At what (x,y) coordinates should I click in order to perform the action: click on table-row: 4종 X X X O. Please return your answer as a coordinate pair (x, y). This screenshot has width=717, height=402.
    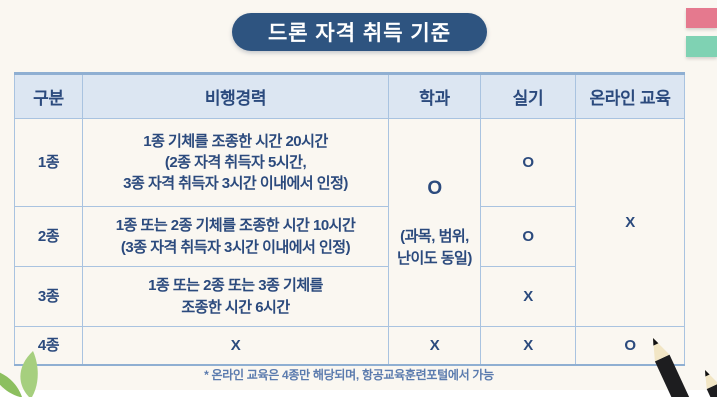
    Looking at the image, I should click on (349, 346).